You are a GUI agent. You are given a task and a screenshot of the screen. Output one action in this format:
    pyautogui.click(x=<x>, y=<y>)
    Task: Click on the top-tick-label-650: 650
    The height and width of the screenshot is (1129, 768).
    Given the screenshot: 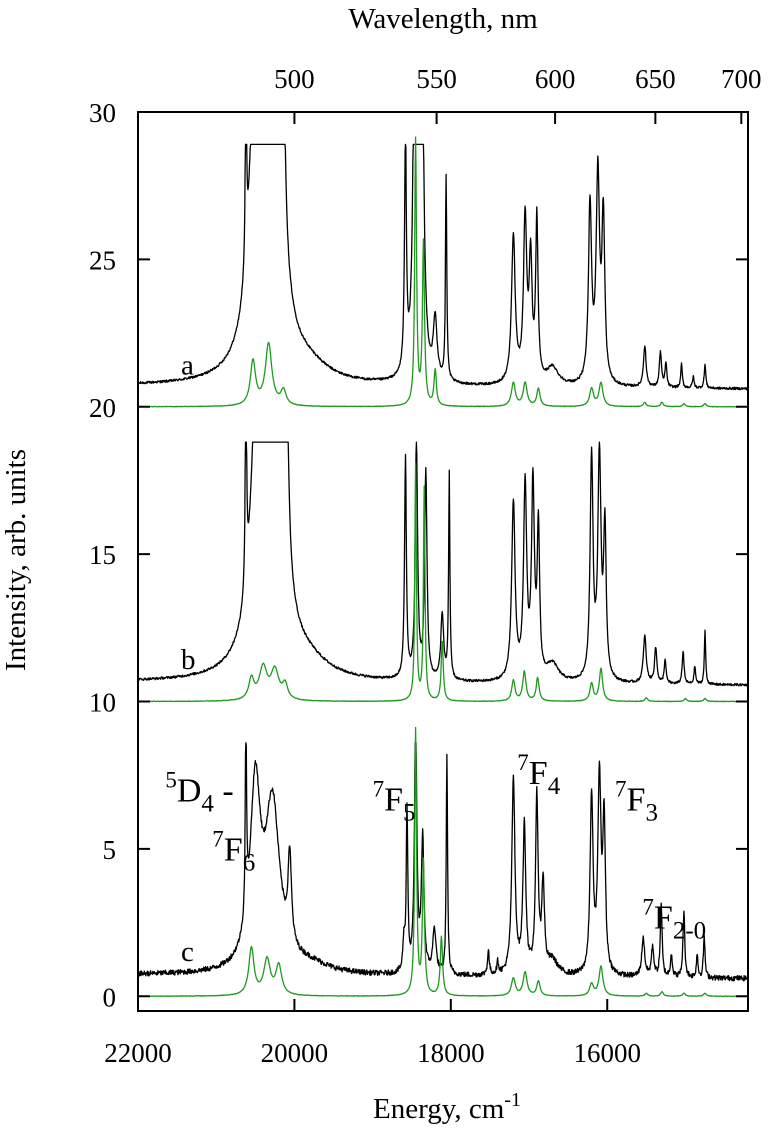 What is the action you would take?
    pyautogui.click(x=655, y=79)
    